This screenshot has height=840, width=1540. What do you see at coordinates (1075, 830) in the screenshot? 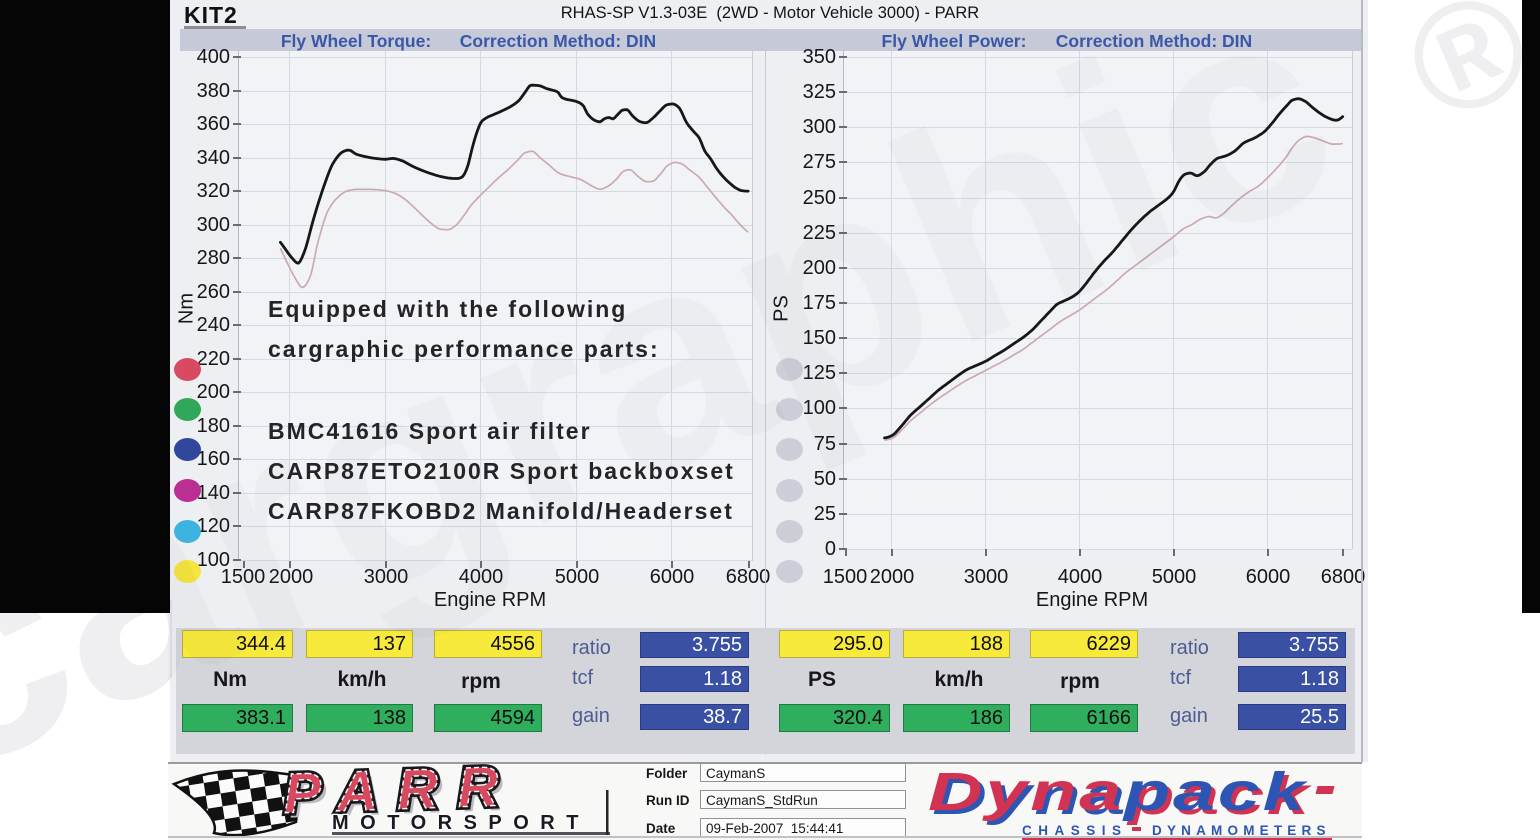
I see `svg-text: CHASSIS` at bounding box center [1075, 830].